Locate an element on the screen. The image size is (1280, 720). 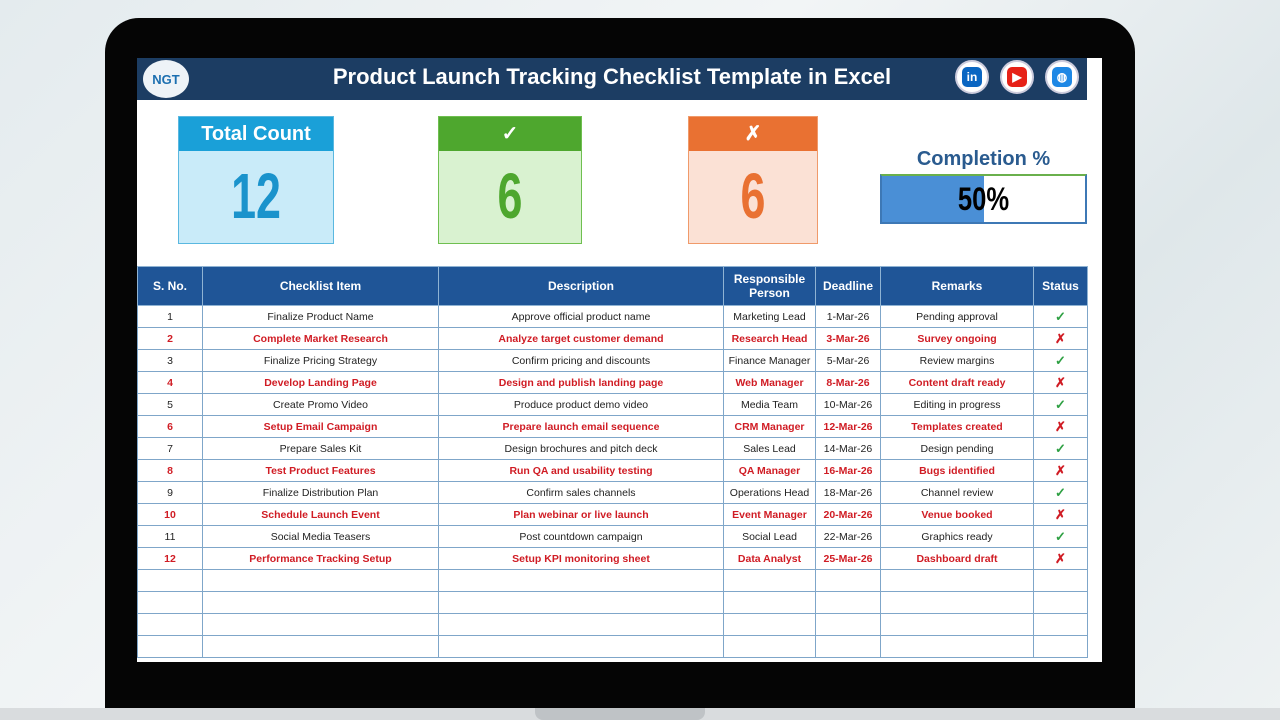
deadline-cell: 10-Mar-26 is located at coordinates (848, 404).